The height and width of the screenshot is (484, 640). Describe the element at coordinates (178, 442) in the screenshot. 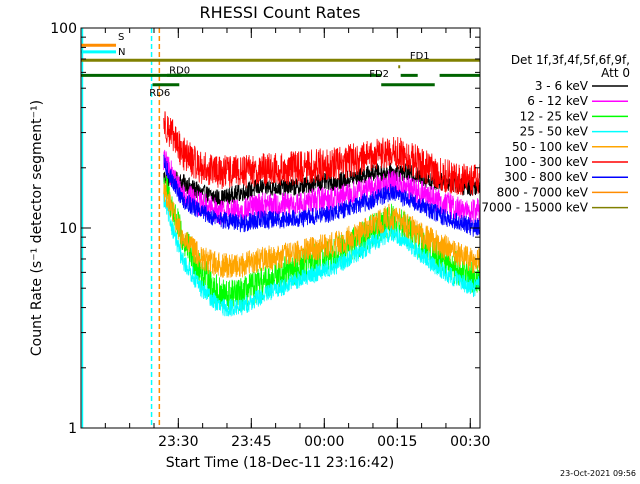

I see `x-tick-label: 23:30` at that location.